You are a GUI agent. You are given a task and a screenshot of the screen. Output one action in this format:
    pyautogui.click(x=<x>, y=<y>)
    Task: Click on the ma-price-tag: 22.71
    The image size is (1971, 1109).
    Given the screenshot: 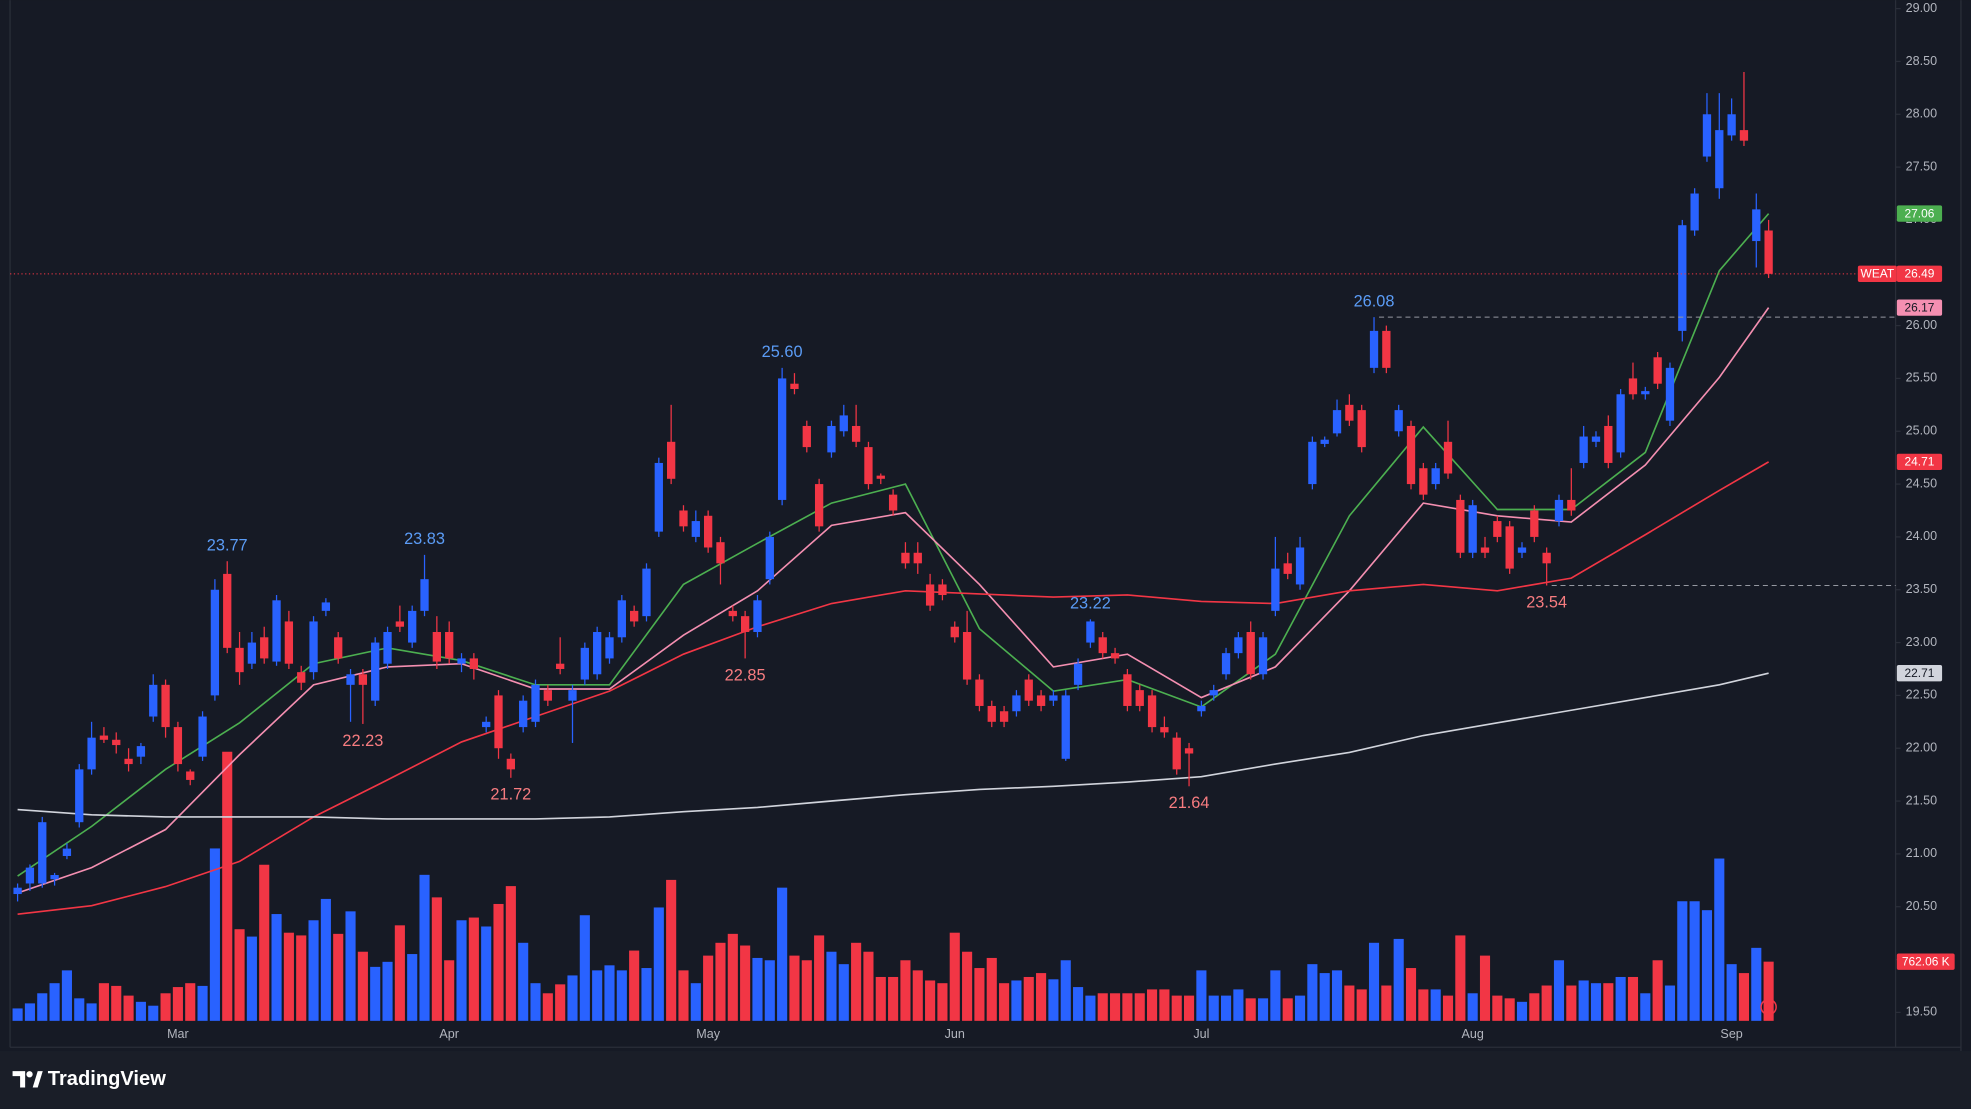 What is the action you would take?
    pyautogui.click(x=1920, y=673)
    